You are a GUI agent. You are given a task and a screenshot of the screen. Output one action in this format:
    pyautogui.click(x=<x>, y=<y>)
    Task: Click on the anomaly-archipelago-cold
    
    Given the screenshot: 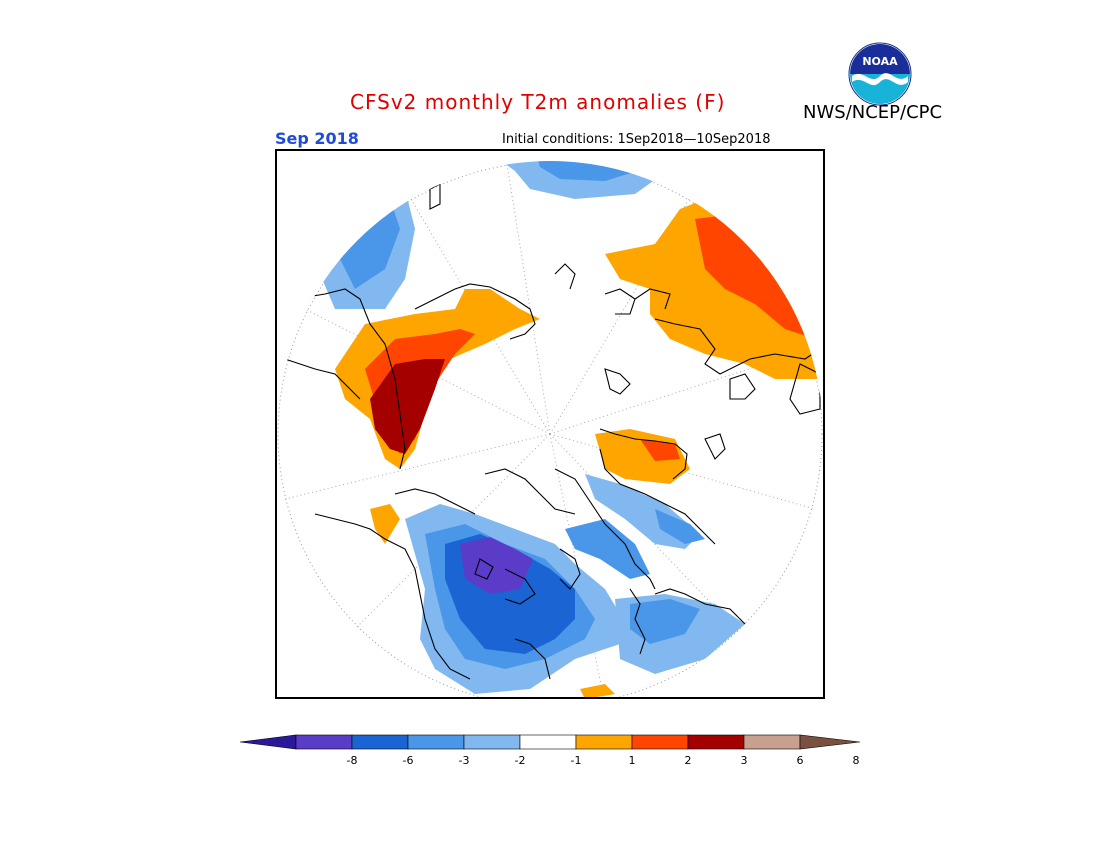 What is the action you would take?
    pyautogui.click(x=607, y=549)
    